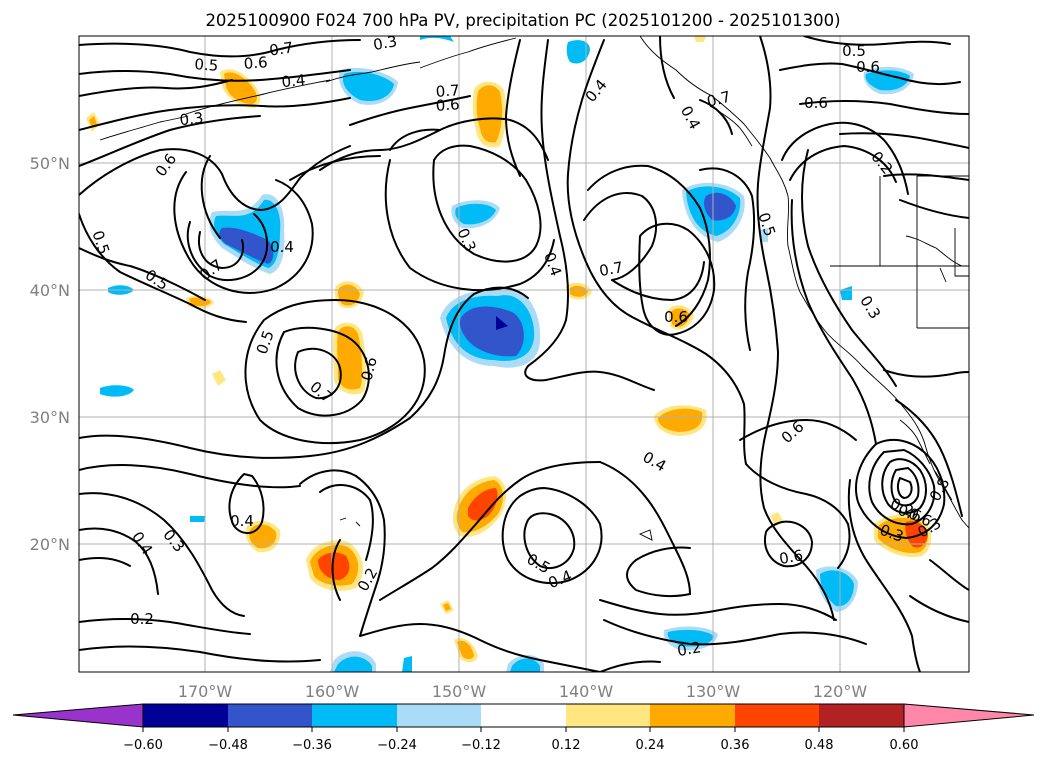  What do you see at coordinates (50, 290) in the screenshot?
I see `lat-label: 40°N` at bounding box center [50, 290].